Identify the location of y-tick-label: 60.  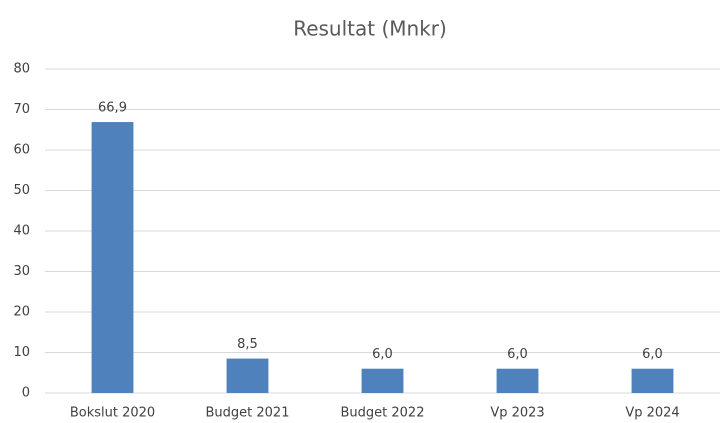
(21, 150).